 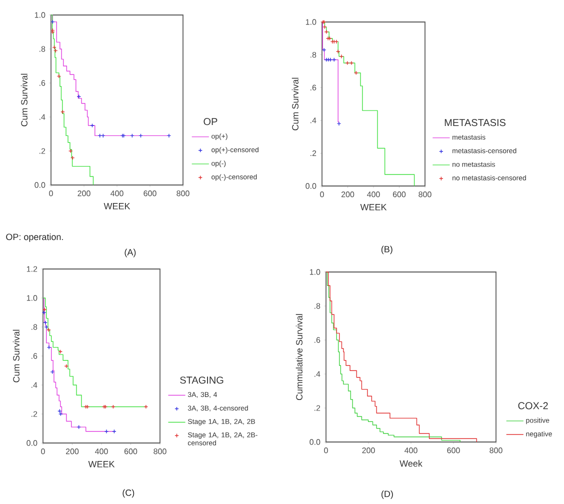 What do you see at coordinates (386, 250) in the screenshot?
I see `text: (B)` at bounding box center [386, 250].